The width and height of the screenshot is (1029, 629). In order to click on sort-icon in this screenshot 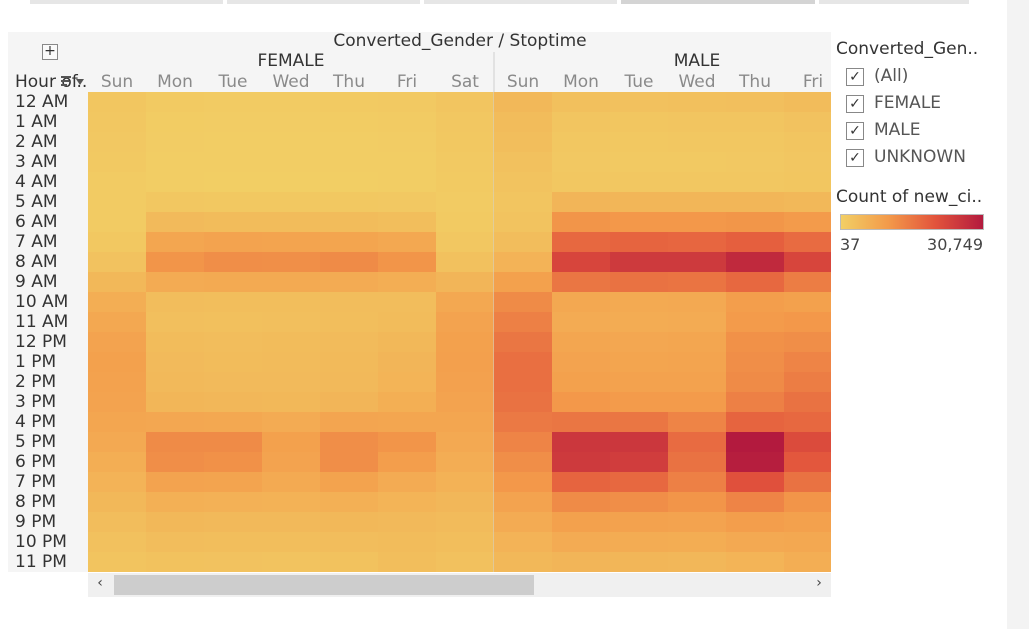, I will do `click(73, 82)`.